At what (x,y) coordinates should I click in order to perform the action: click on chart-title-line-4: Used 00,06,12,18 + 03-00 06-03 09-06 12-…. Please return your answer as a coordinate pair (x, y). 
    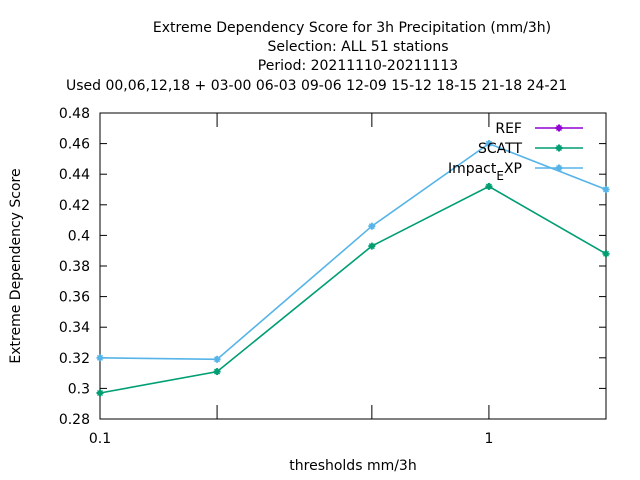
    Looking at the image, I should click on (316, 86).